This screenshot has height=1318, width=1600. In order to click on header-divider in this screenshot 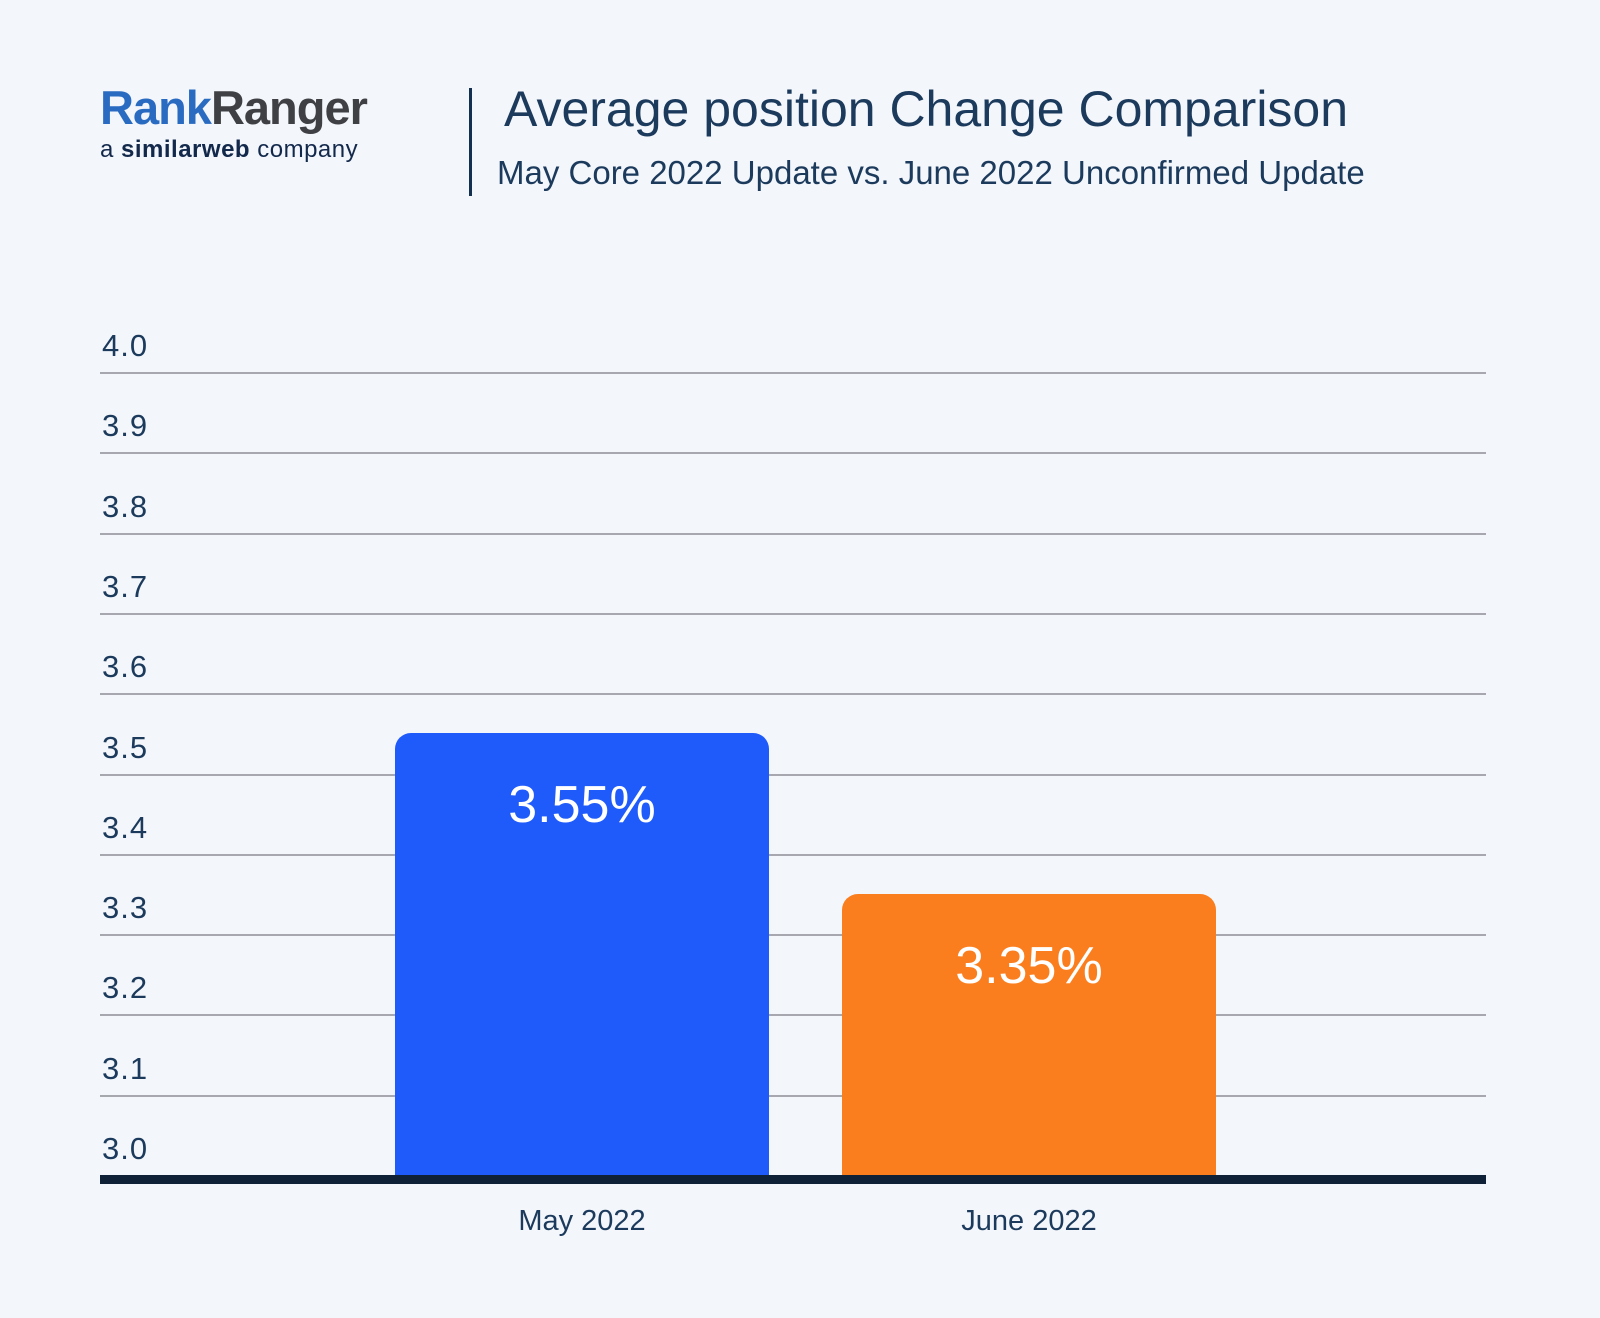, I will do `click(470, 142)`.